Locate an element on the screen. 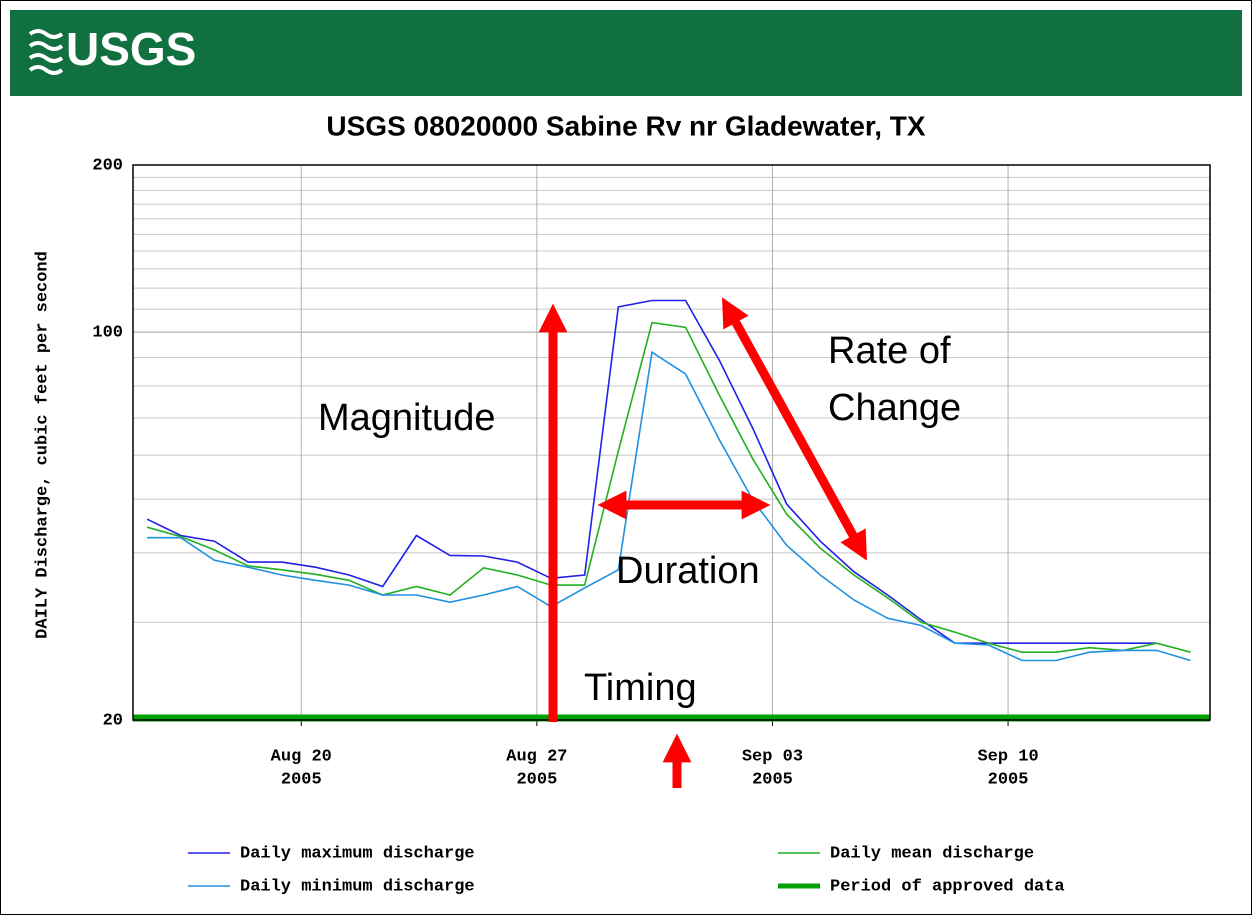 Image resolution: width=1252 pixels, height=915 pixels. y-tick-label: 200 is located at coordinates (107, 165).